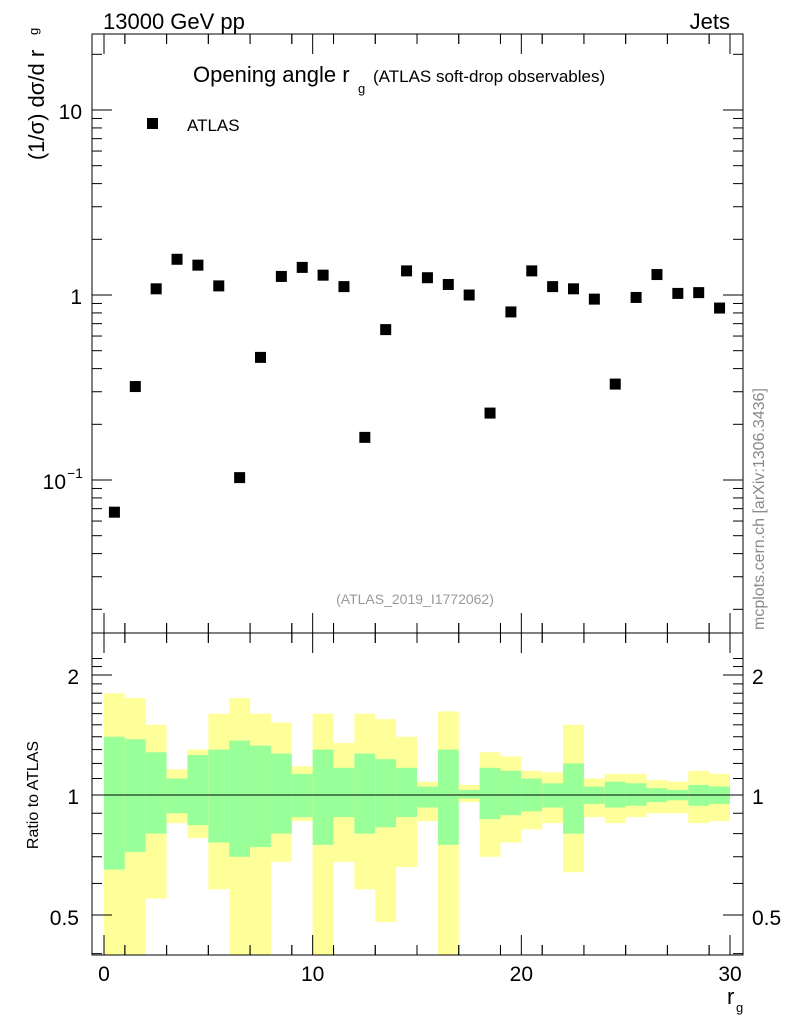  I want to click on plot-title-sub: g, so click(361, 88).